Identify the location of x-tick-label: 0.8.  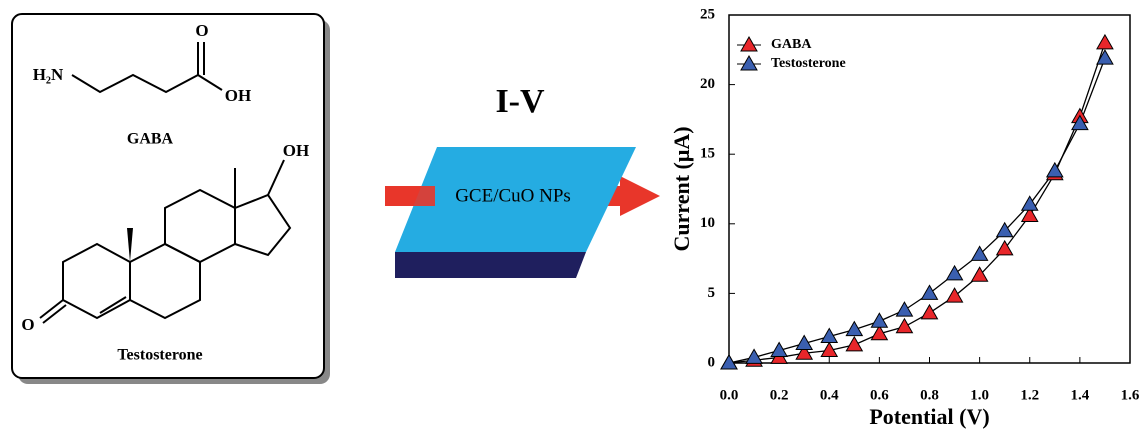
(929, 395).